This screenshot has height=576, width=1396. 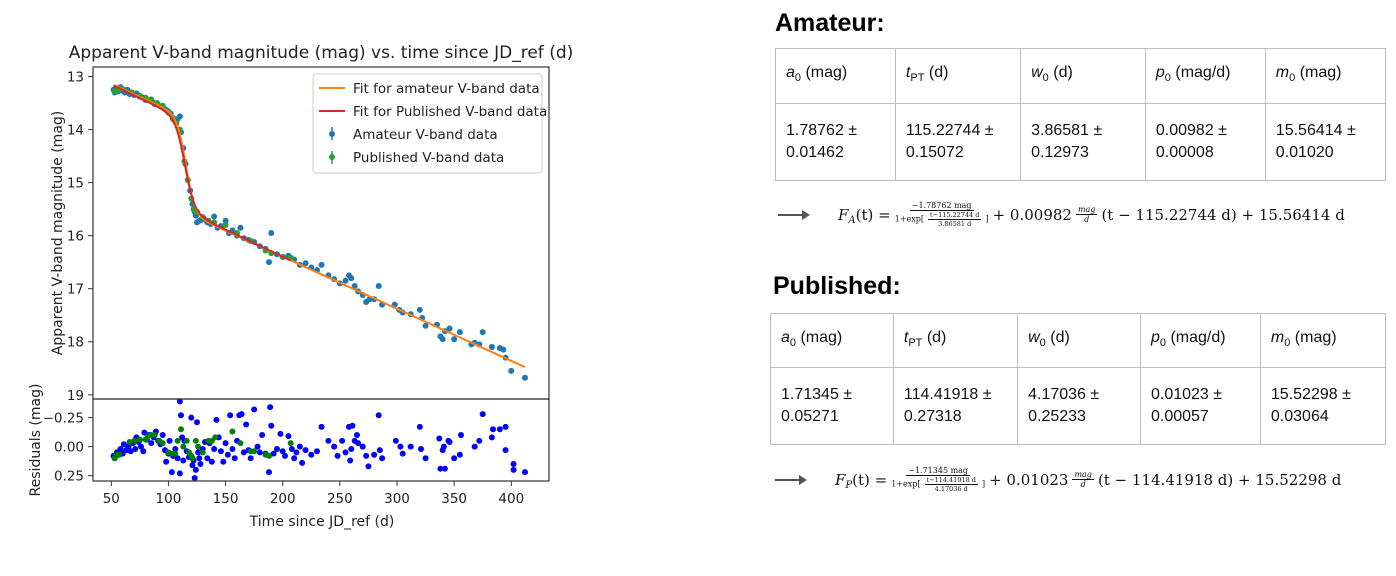 What do you see at coordinates (397, 499) in the screenshot?
I see `x-tick-label: 300` at bounding box center [397, 499].